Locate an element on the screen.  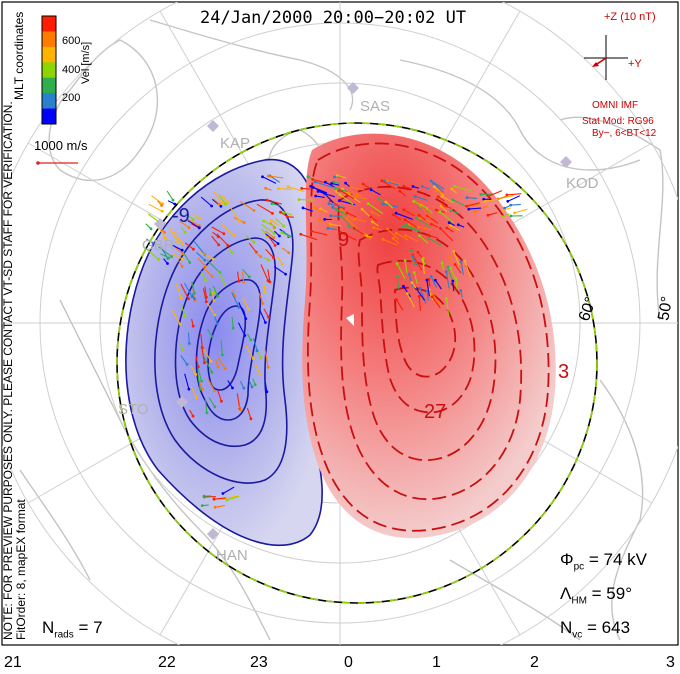
colorbar-tick-400: 400 is located at coordinates (71, 70).